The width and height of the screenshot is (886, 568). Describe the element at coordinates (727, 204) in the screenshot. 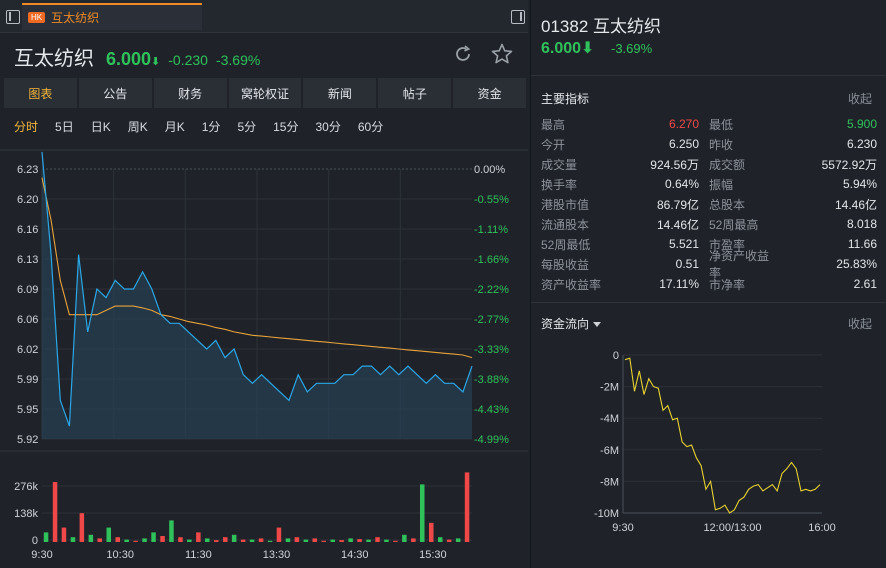

I see `metric-label: 总股本` at that location.